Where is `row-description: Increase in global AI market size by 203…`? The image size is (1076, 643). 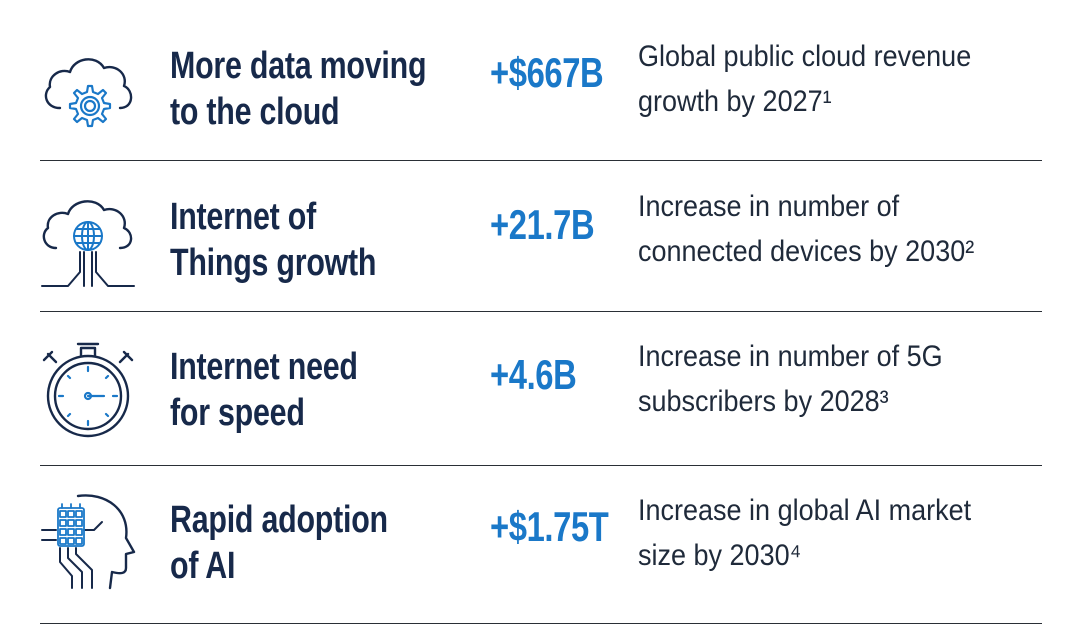
row-description: Increase in global AI market size by 203… is located at coordinates (831, 533).